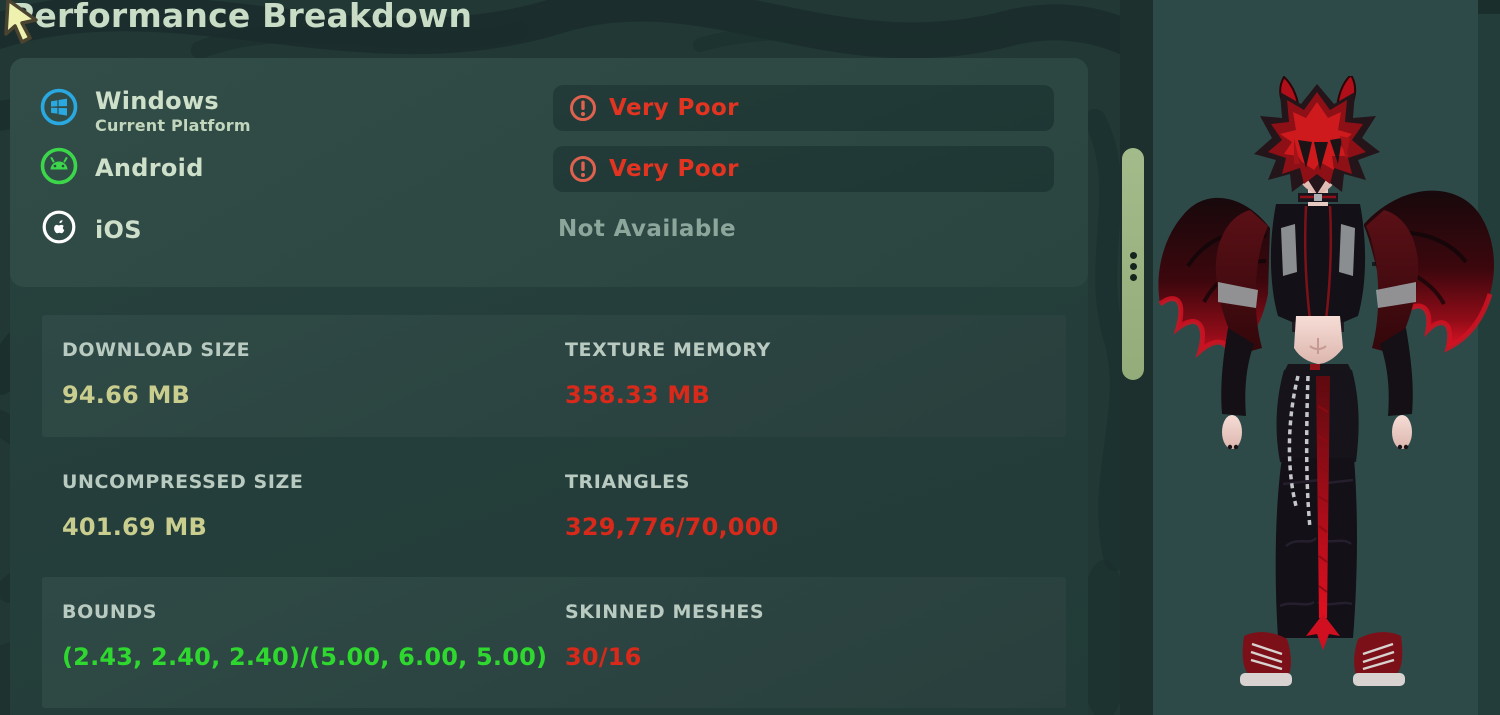 The image size is (1500, 715). Describe the element at coordinates (157, 101) in the screenshot. I see `platform-name: Windows` at that location.